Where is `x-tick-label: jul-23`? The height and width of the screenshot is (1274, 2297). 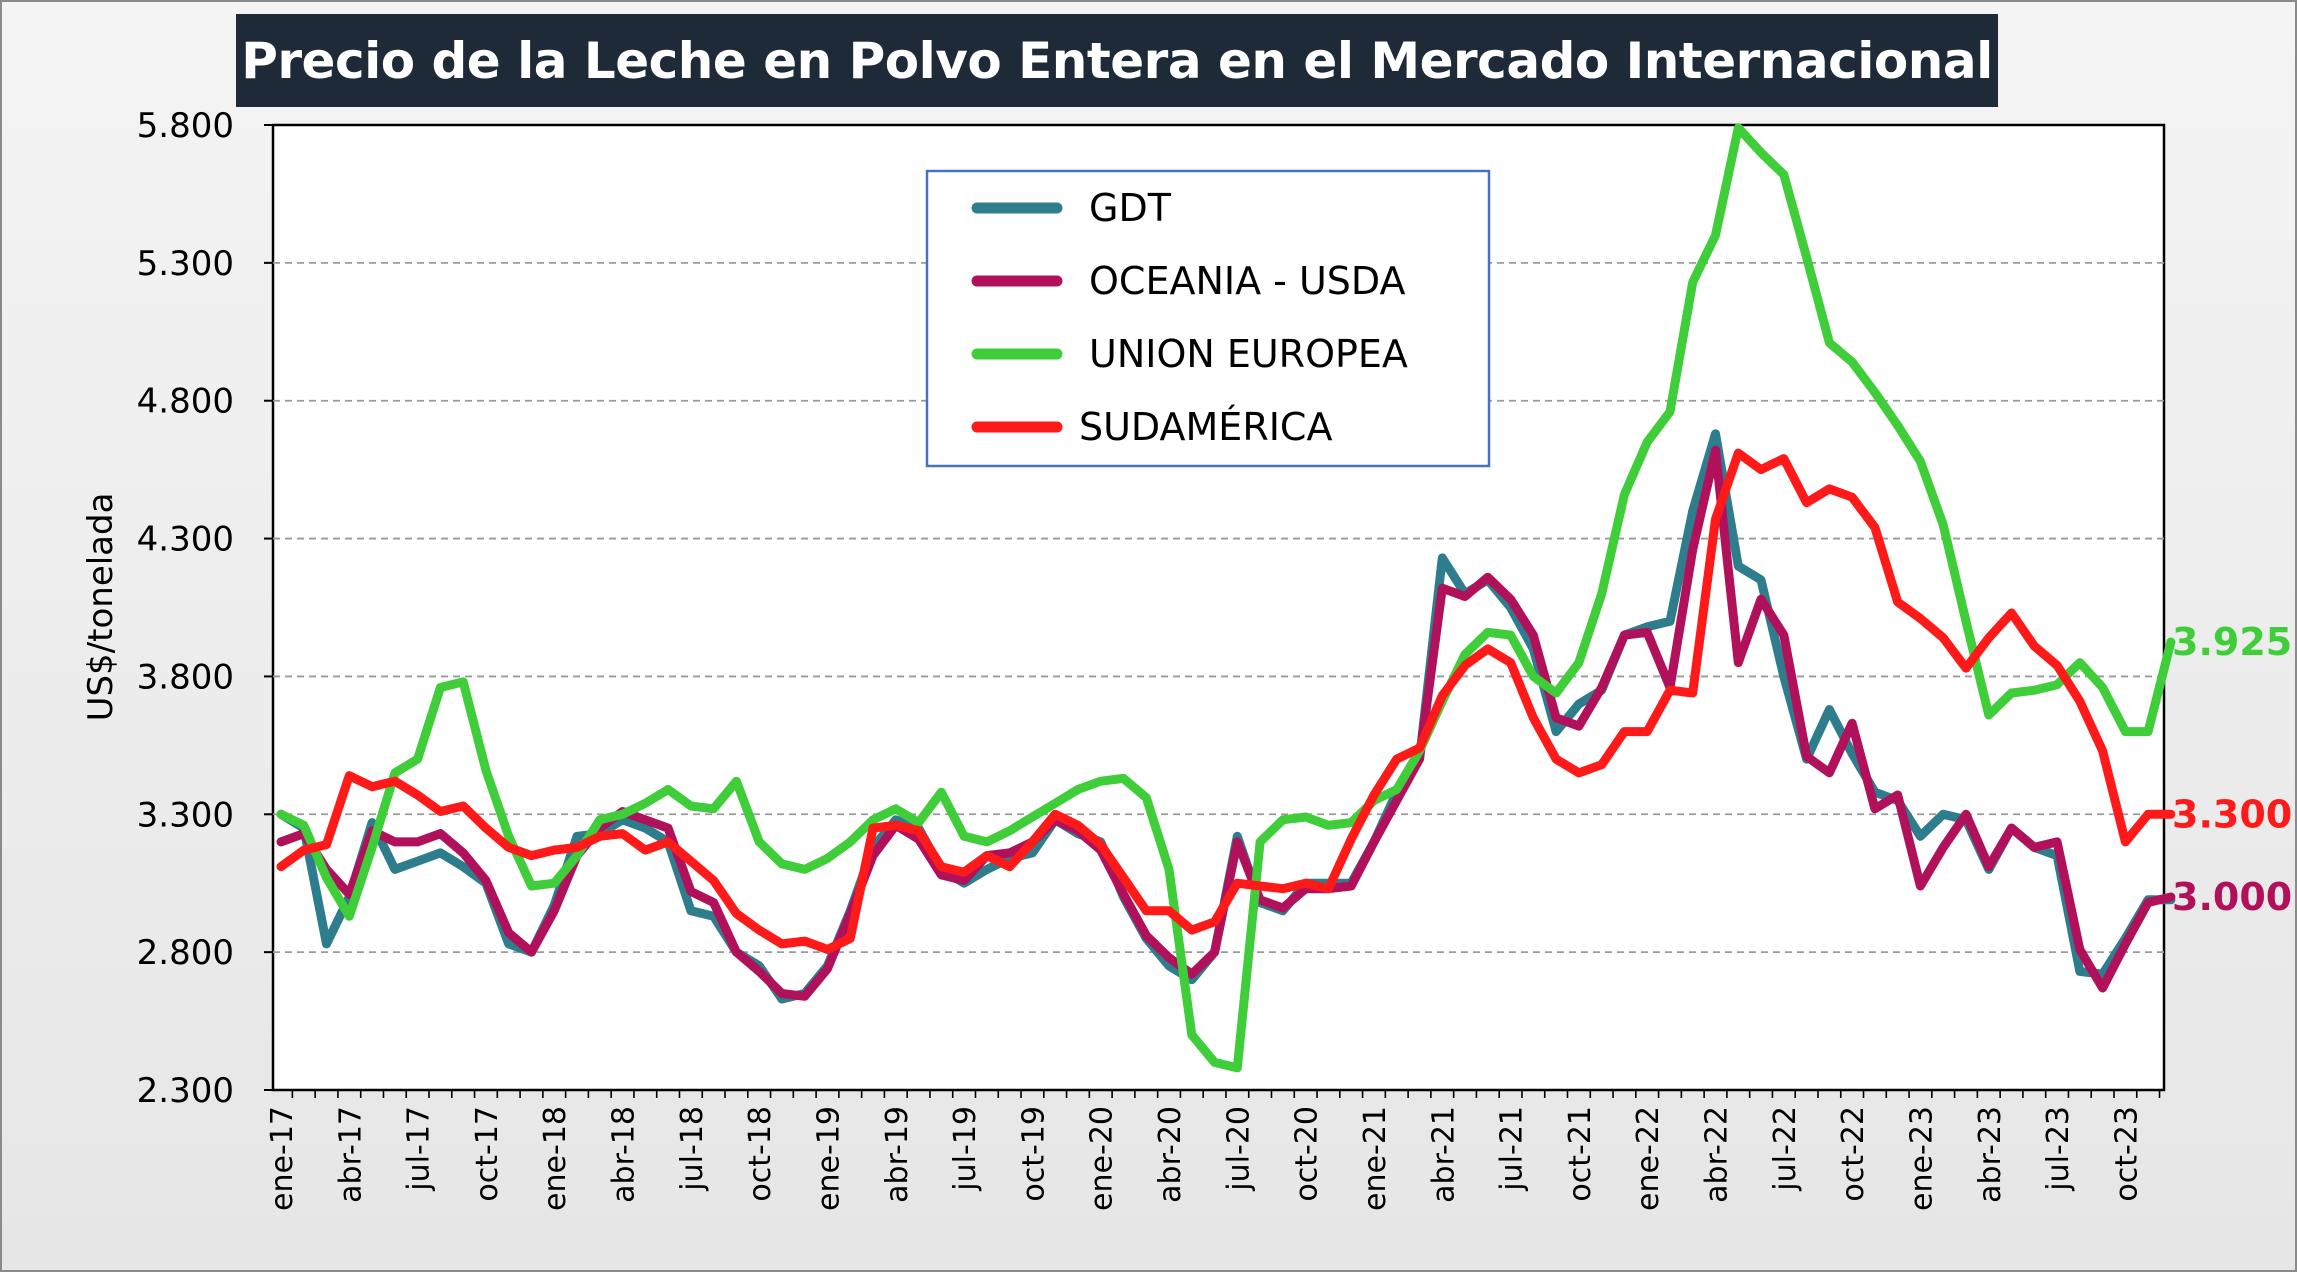
x-tick-label: jul-23 is located at coordinates (2058, 1149).